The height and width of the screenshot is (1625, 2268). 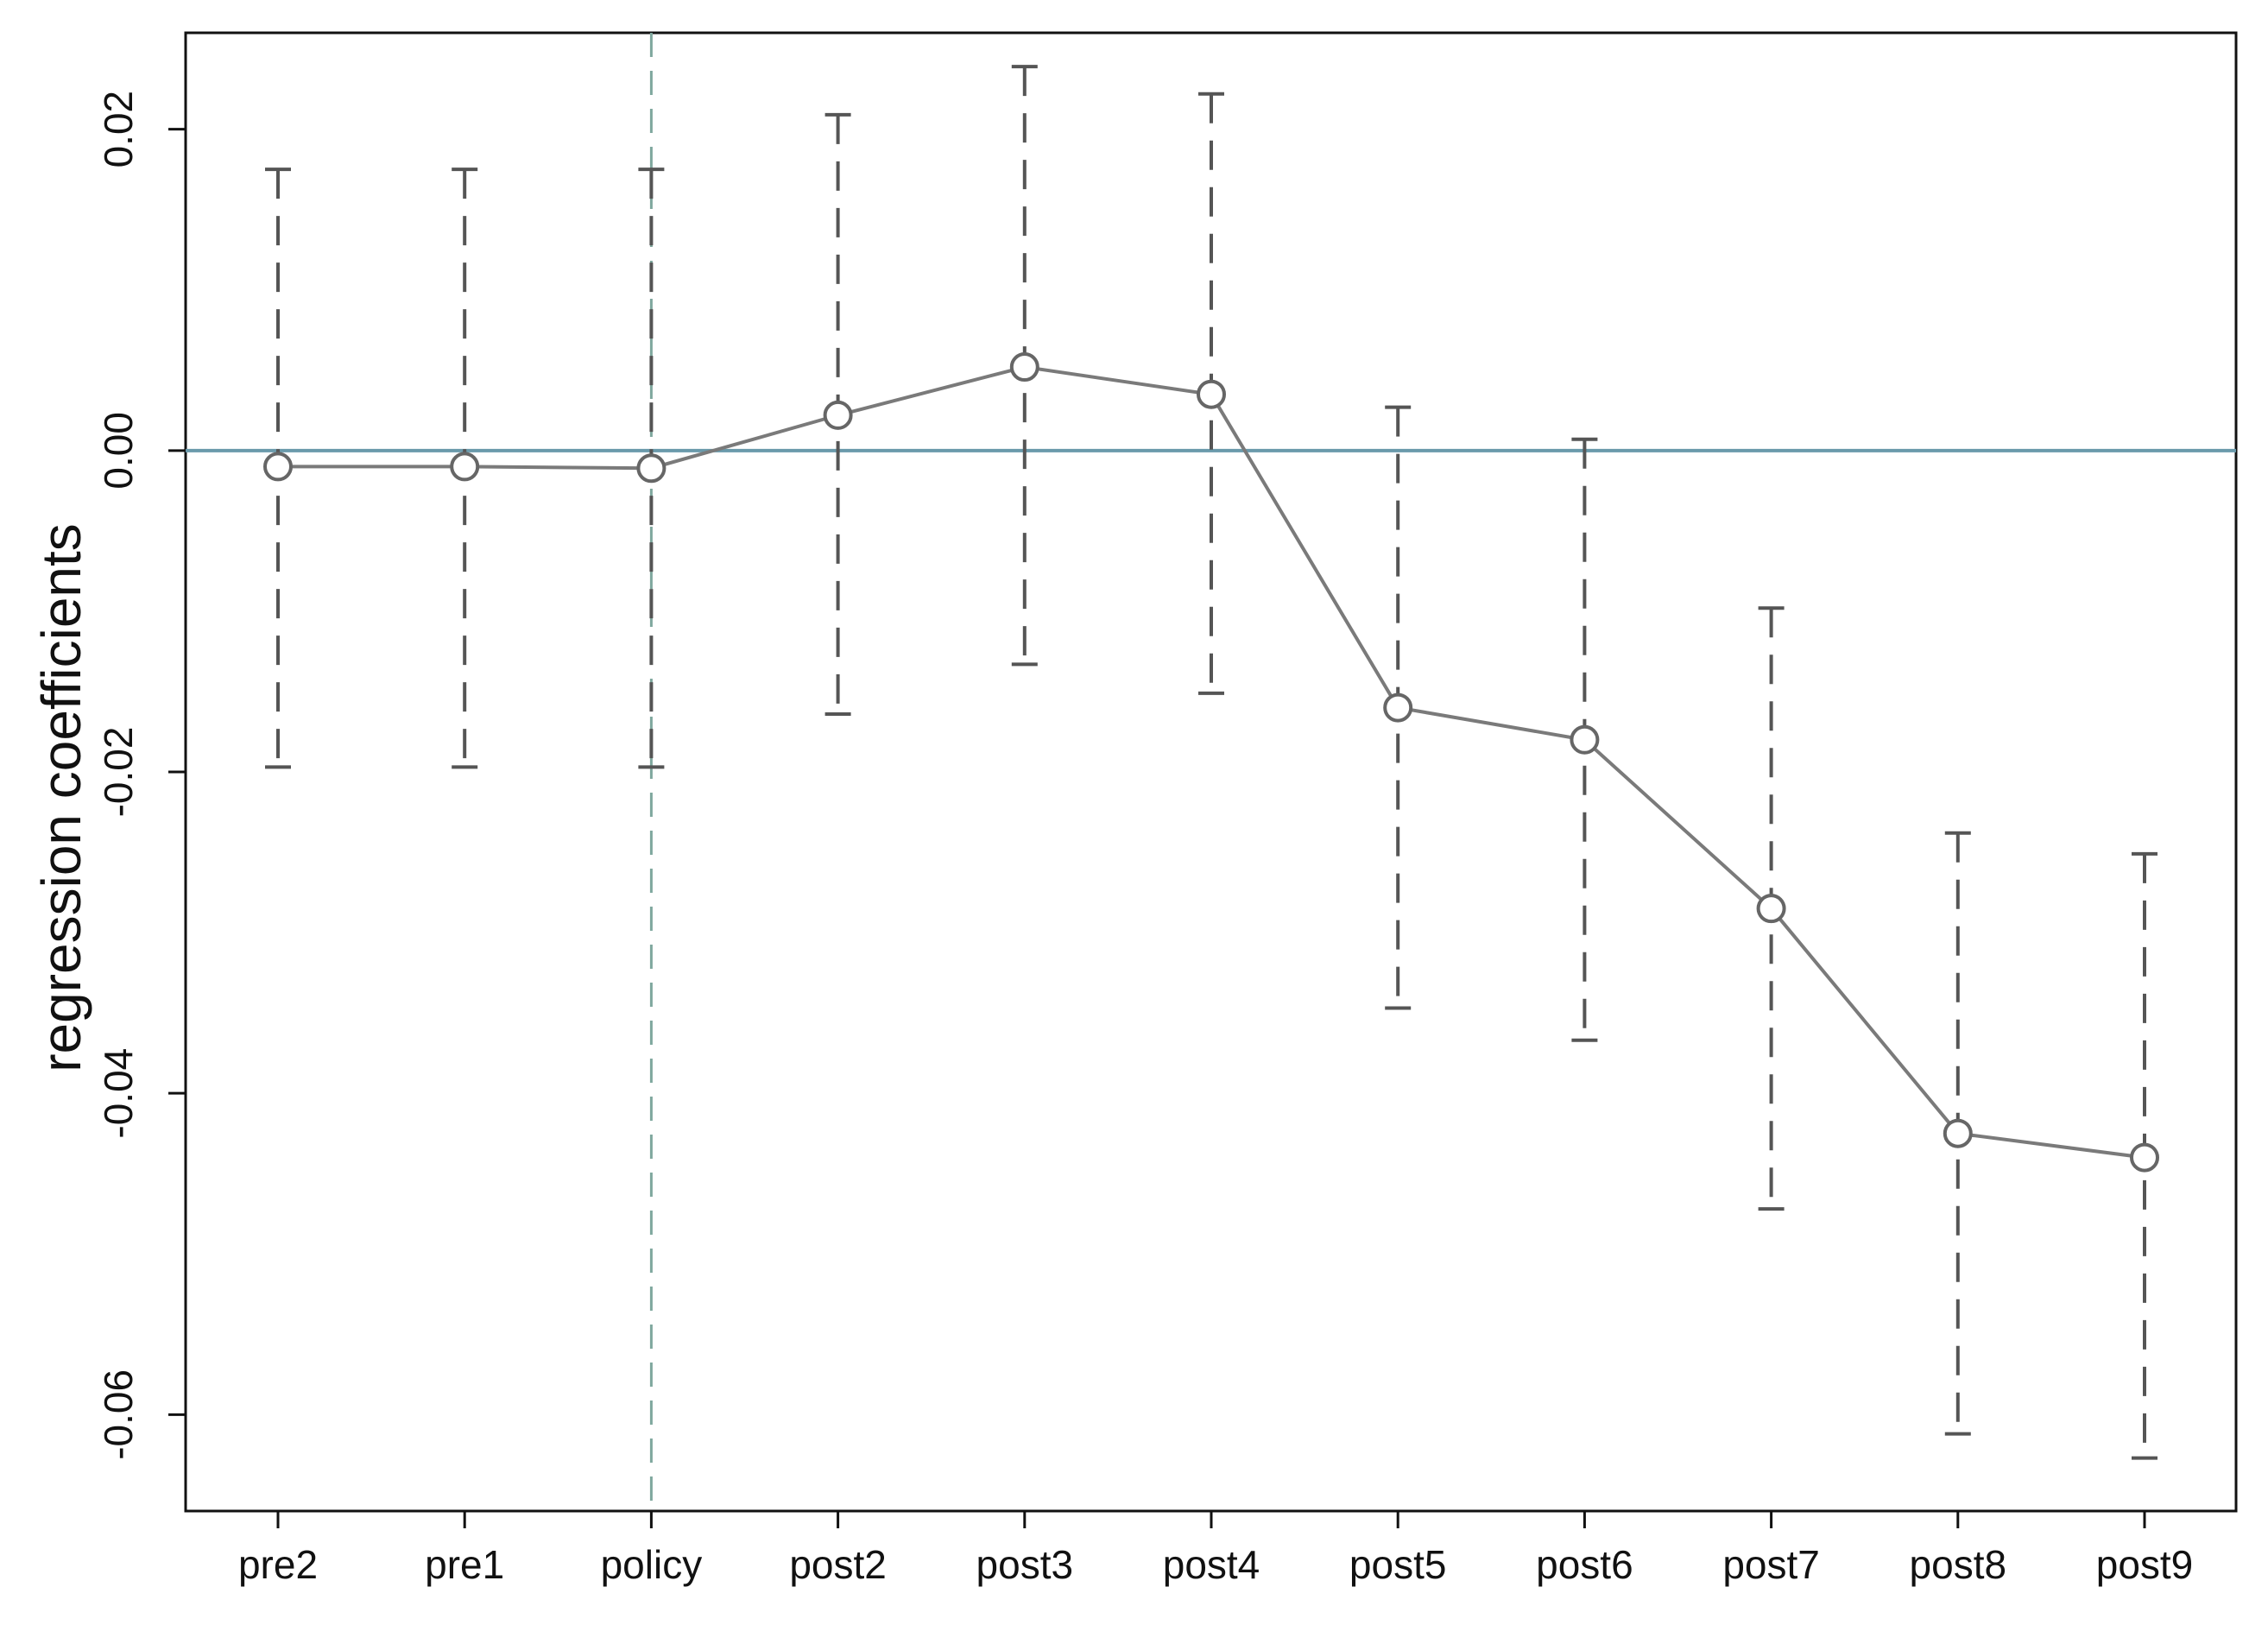 I want to click on x-tick-label-post9: post9, so click(x=2145, y=1564).